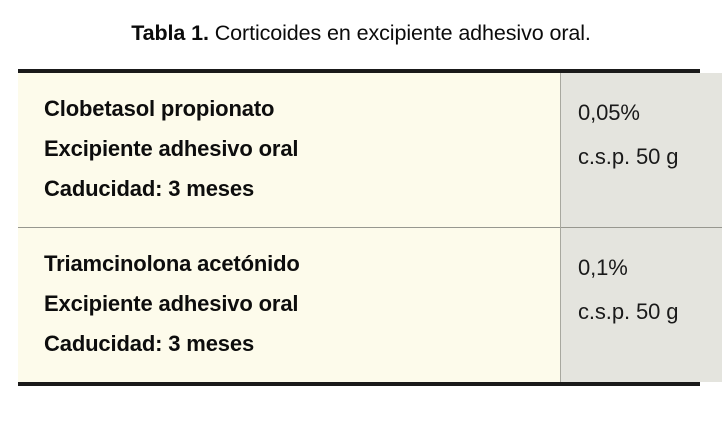  I want to click on caption-text: Corticoides en excipiente adhesivo oral., so click(399, 33).